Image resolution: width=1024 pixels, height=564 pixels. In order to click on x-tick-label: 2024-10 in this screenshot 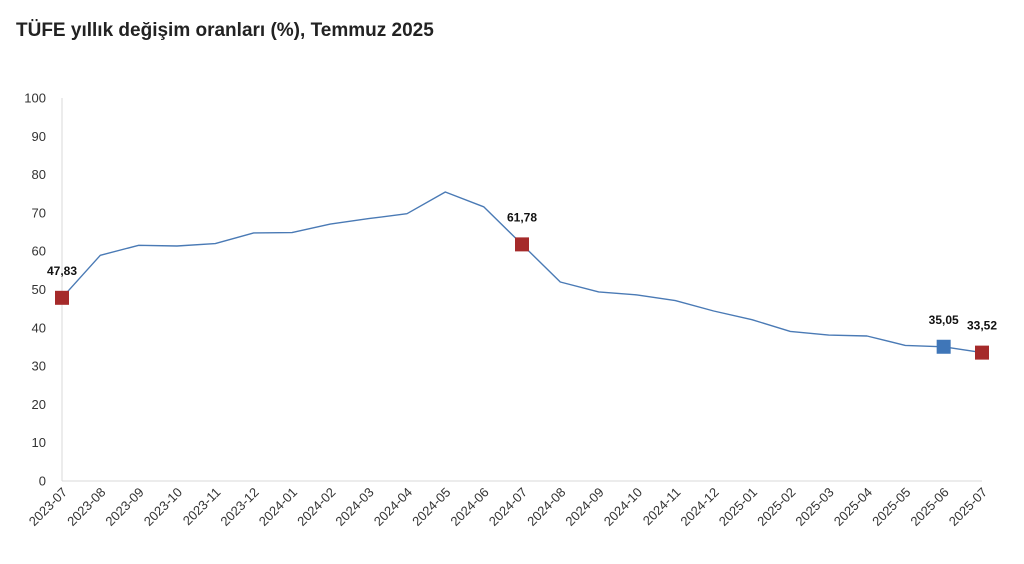, I will do `click(623, 507)`.